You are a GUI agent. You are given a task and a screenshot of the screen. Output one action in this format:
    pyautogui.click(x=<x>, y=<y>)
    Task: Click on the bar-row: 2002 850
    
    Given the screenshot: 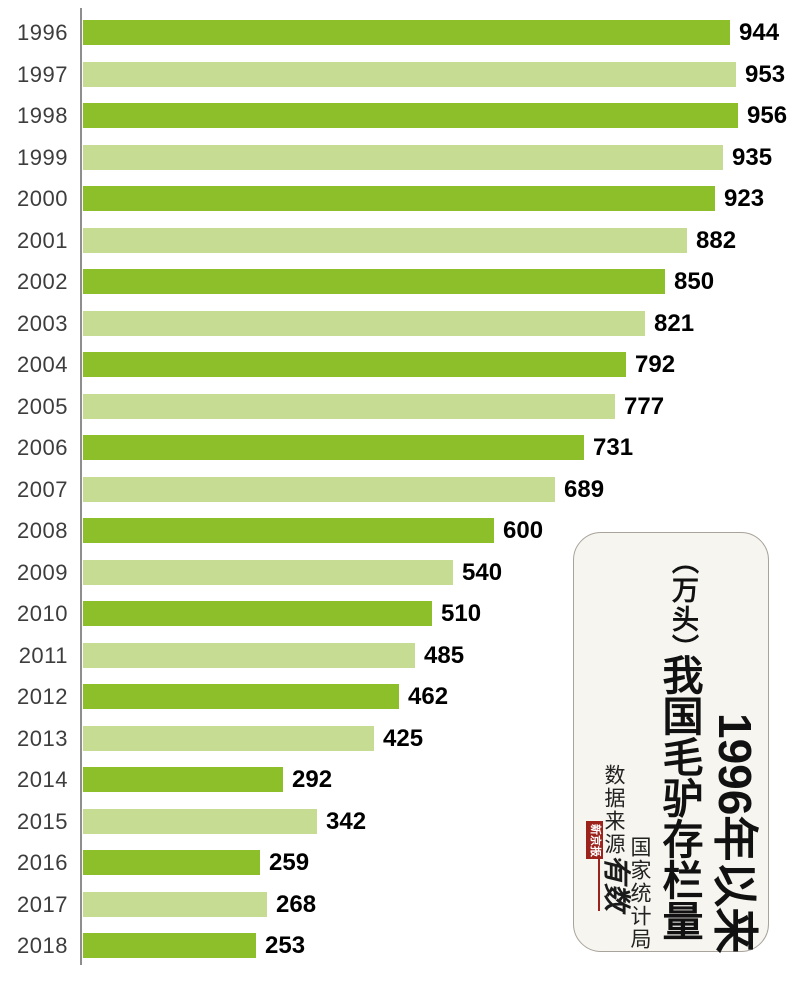 What is the action you would take?
    pyautogui.click(x=400, y=281)
    